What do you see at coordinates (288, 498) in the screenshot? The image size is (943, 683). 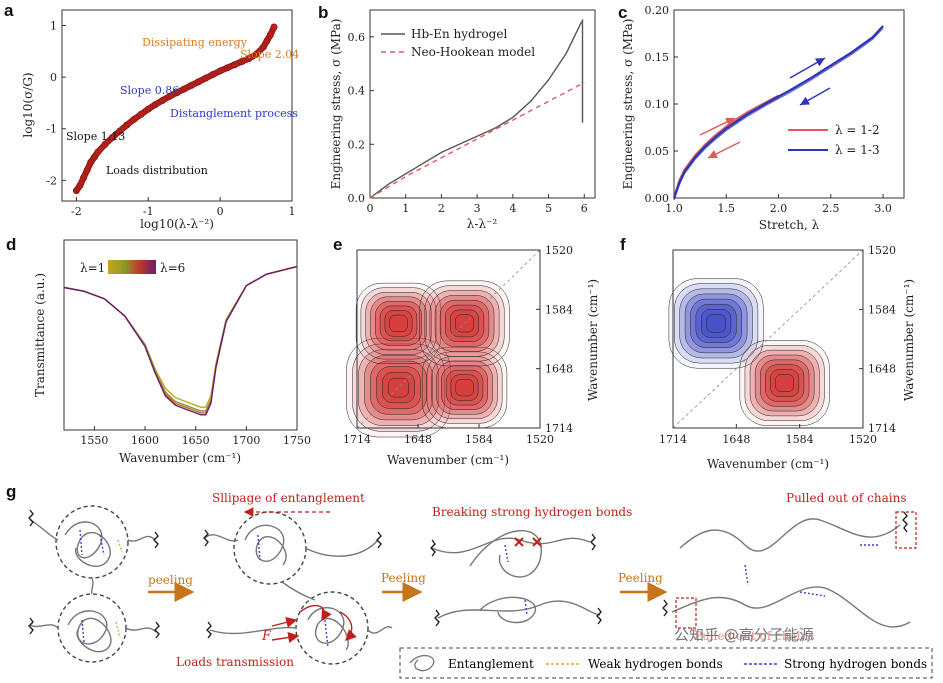 I see `label-slippage: Sllipage of entanglement` at bounding box center [288, 498].